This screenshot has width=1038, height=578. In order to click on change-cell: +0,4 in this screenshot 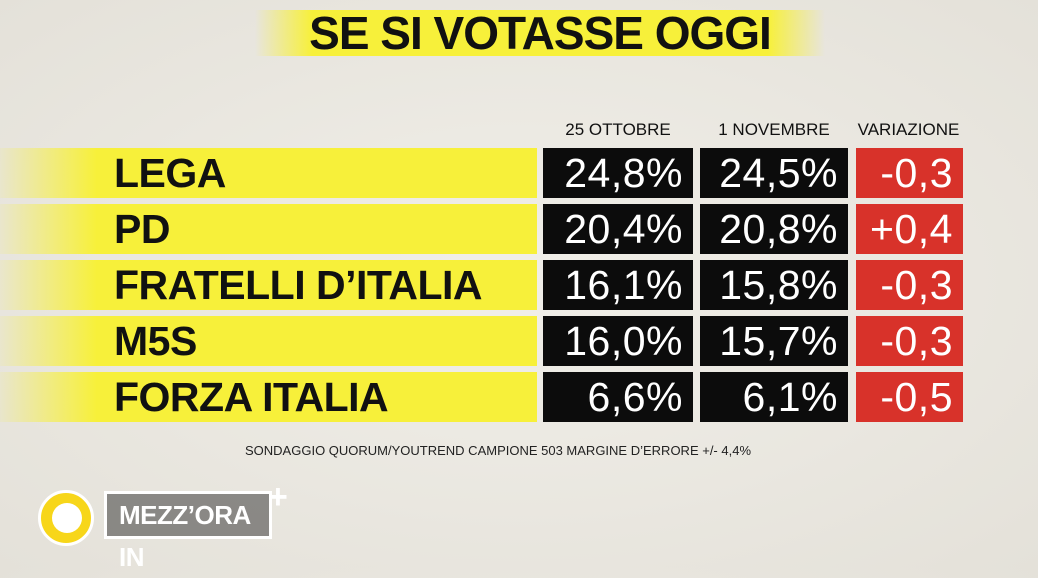, I will do `click(909, 229)`.